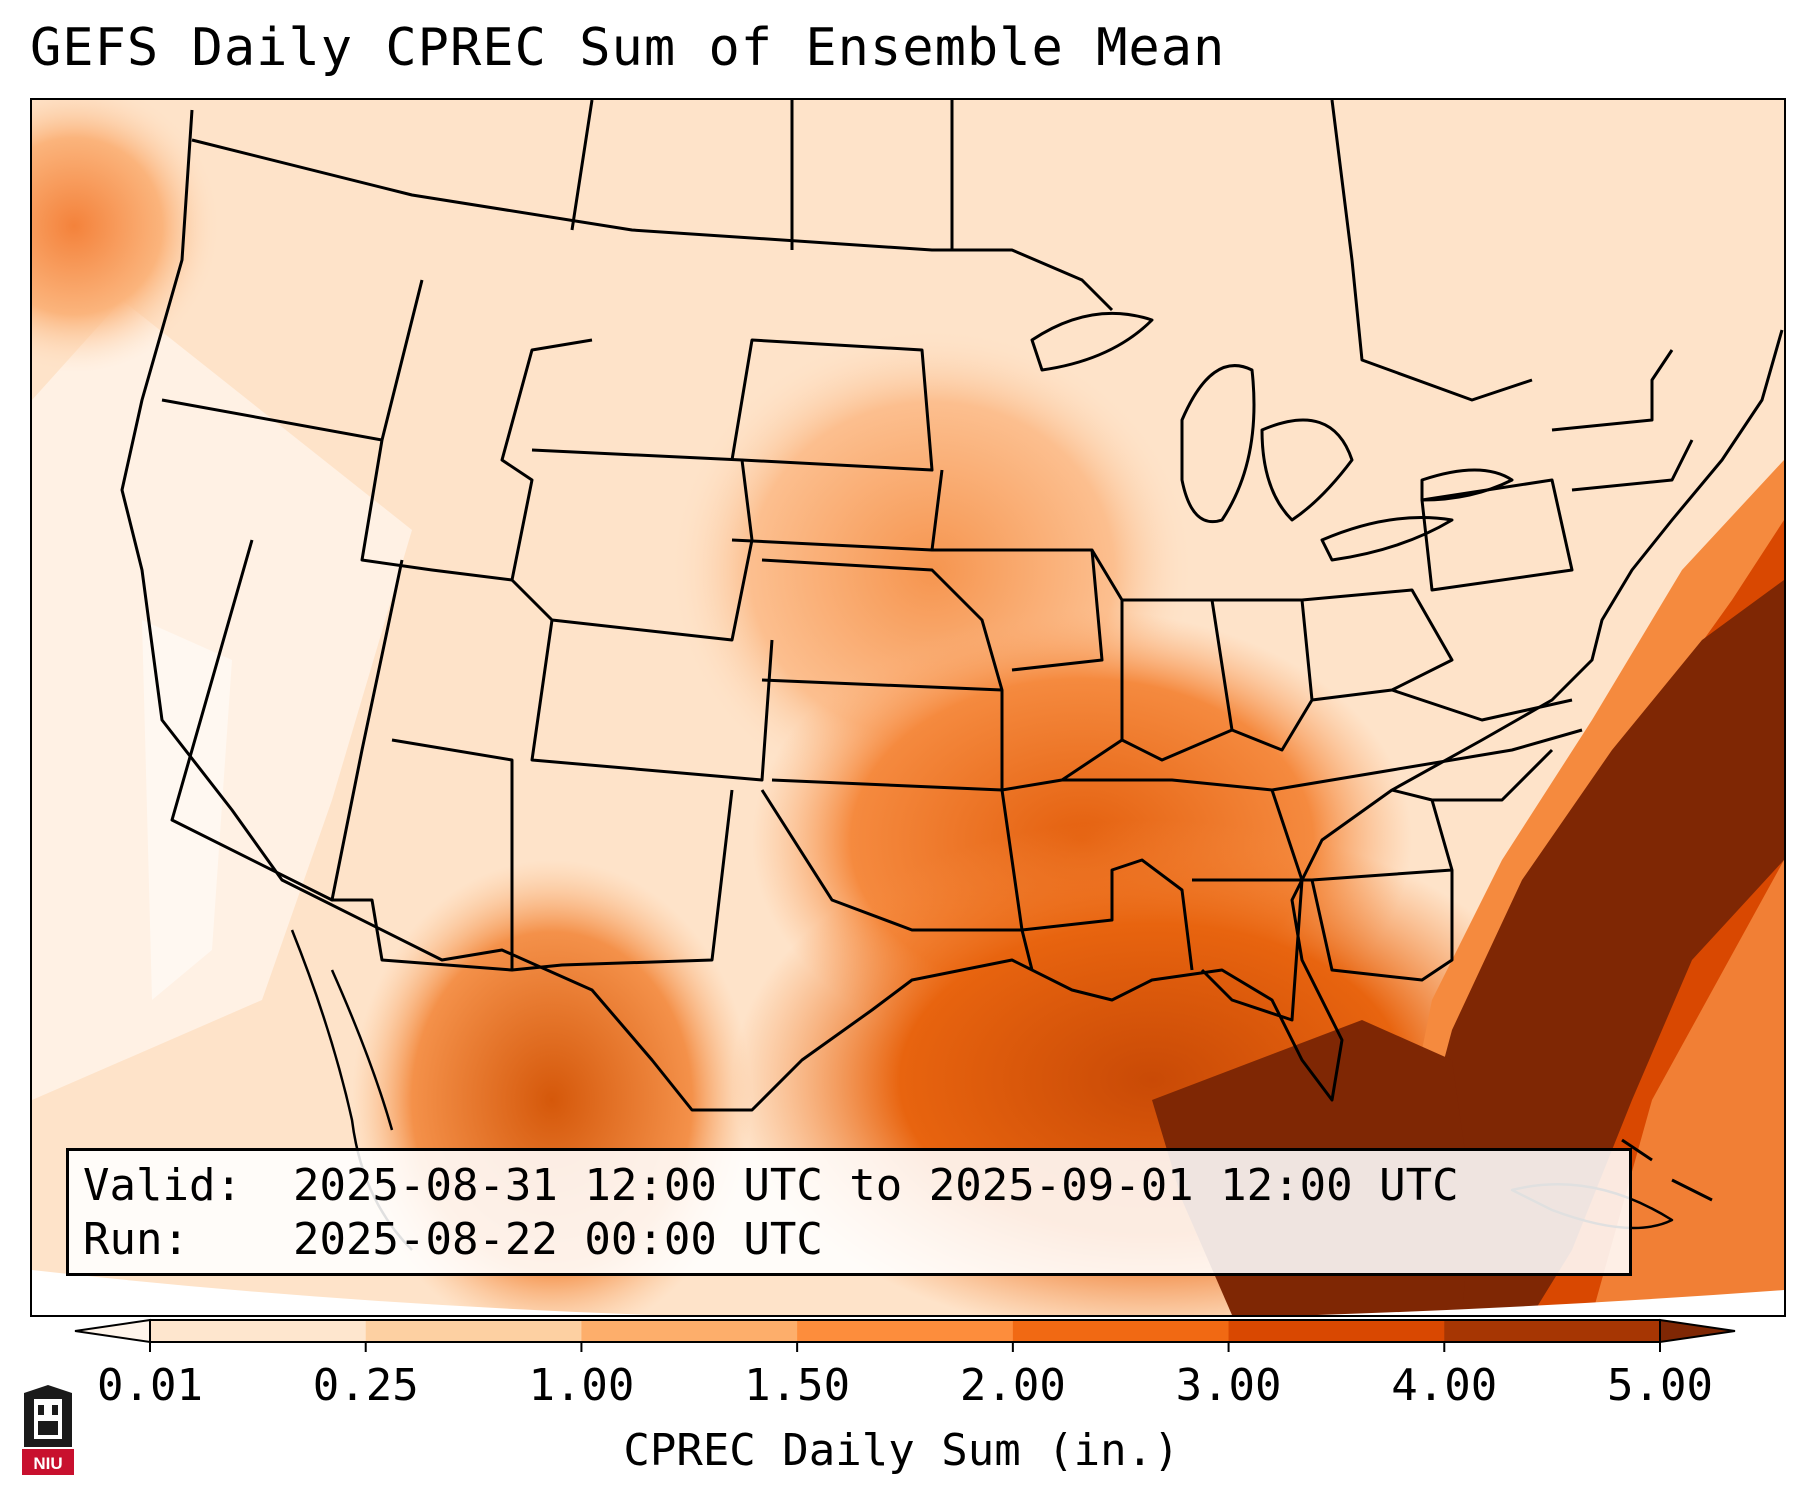 The height and width of the screenshot is (1500, 1803). I want to click on colorbar, so click(905, 1335).